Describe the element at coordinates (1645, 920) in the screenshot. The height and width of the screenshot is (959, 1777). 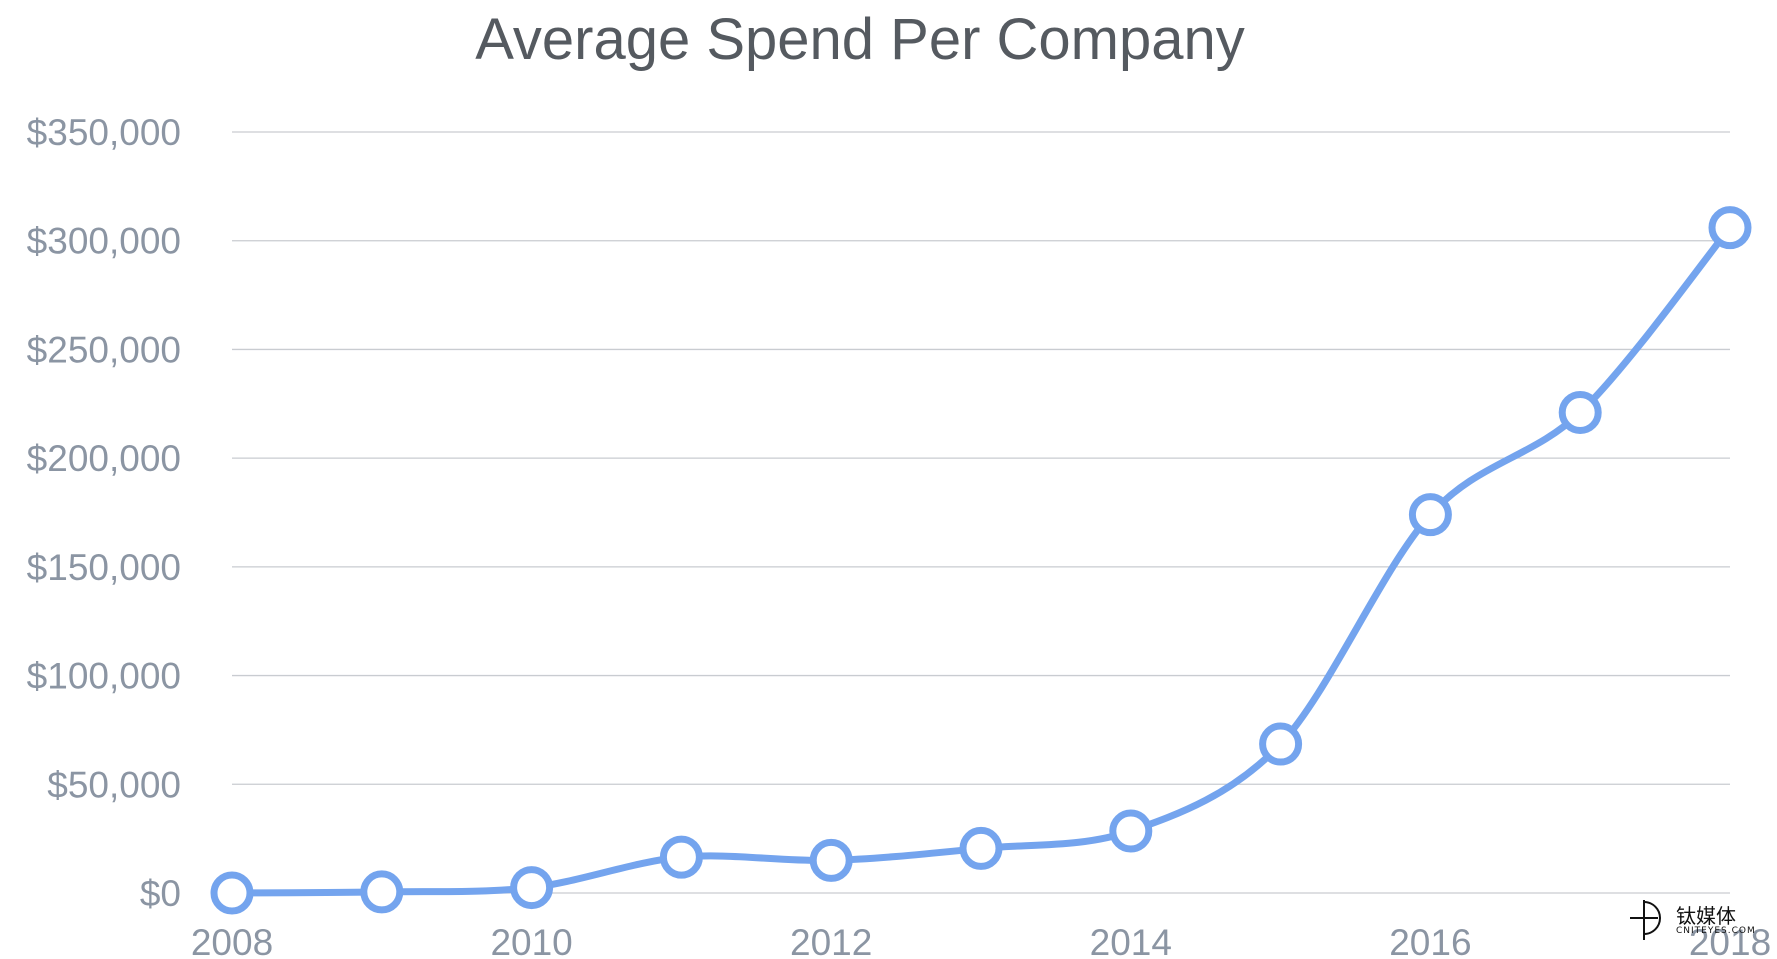
I see `watermark-icon` at that location.